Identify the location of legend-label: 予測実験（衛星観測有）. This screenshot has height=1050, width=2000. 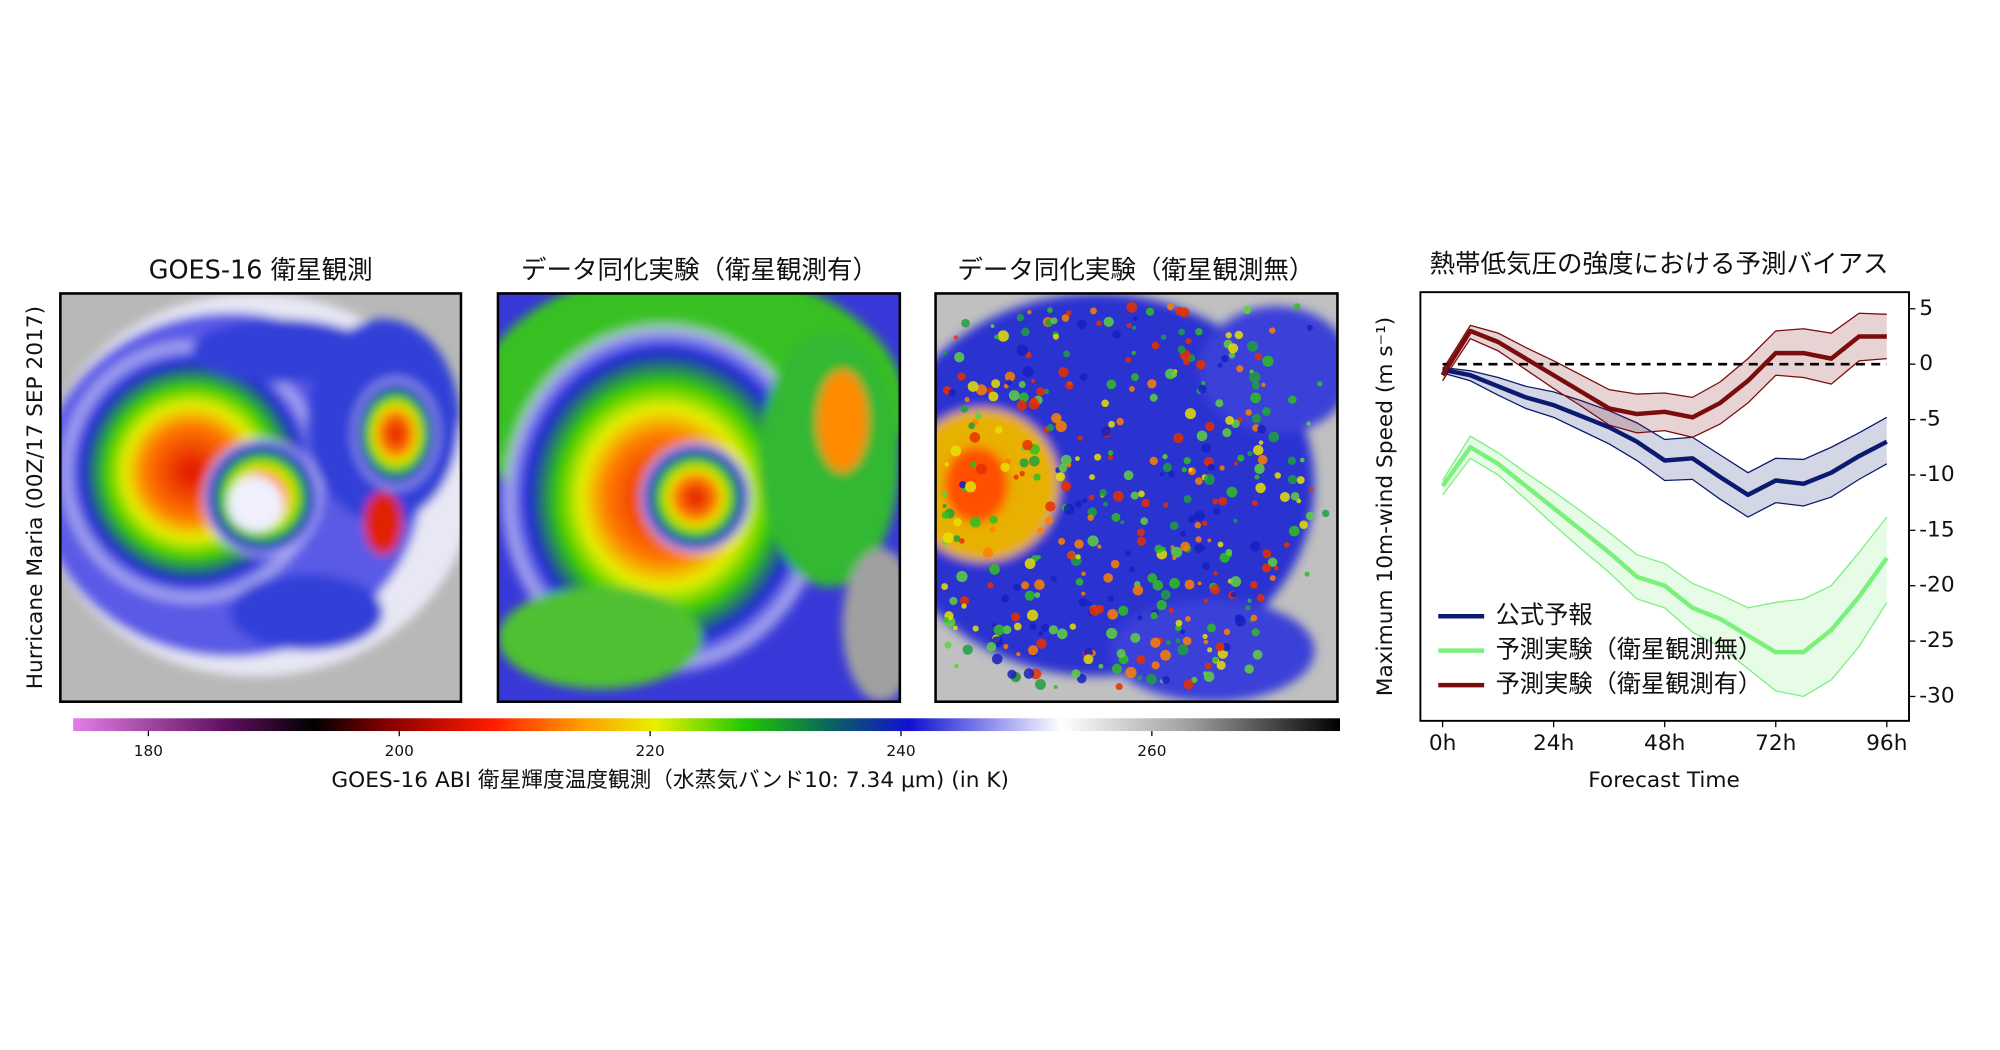
(1629, 683).